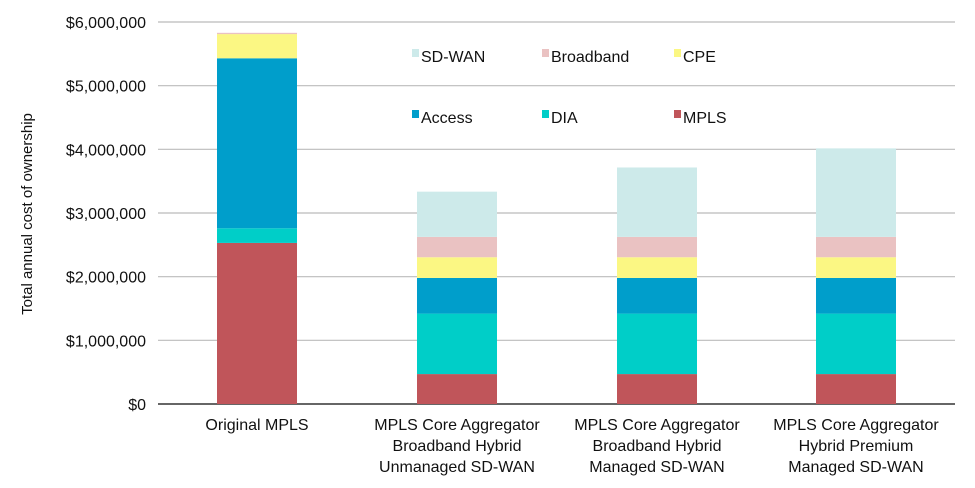 This screenshot has height=488, width=975. I want to click on y-axis-label: Total annual cost of ownership, so click(27, 214).